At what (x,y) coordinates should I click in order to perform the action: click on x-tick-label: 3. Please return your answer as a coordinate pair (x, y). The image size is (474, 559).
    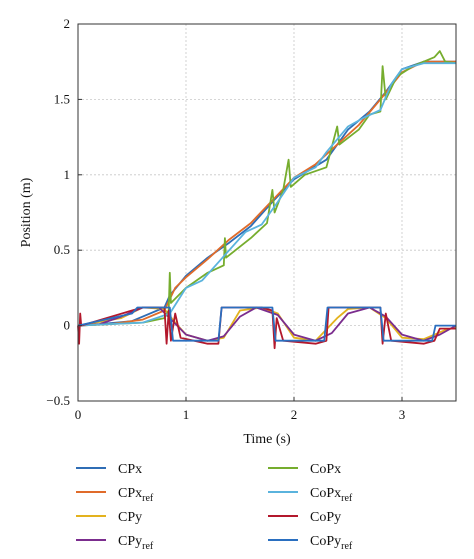
    Looking at the image, I should click on (402, 414).